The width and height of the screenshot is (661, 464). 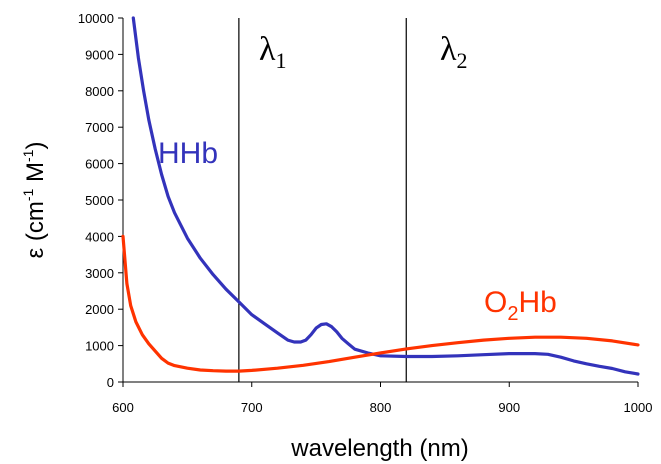 What do you see at coordinates (34, 200) in the screenshot?
I see `y-axis-title: ε (cm-1 M-1)` at bounding box center [34, 200].